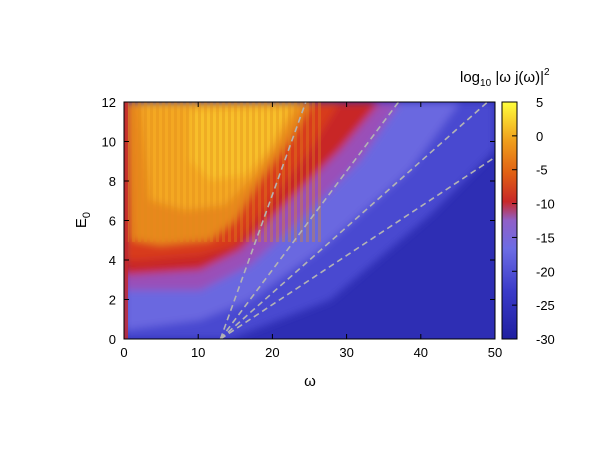 The width and height of the screenshot is (598, 462). What do you see at coordinates (545, 237) in the screenshot?
I see `colorbar-tick-label: -15` at bounding box center [545, 237].